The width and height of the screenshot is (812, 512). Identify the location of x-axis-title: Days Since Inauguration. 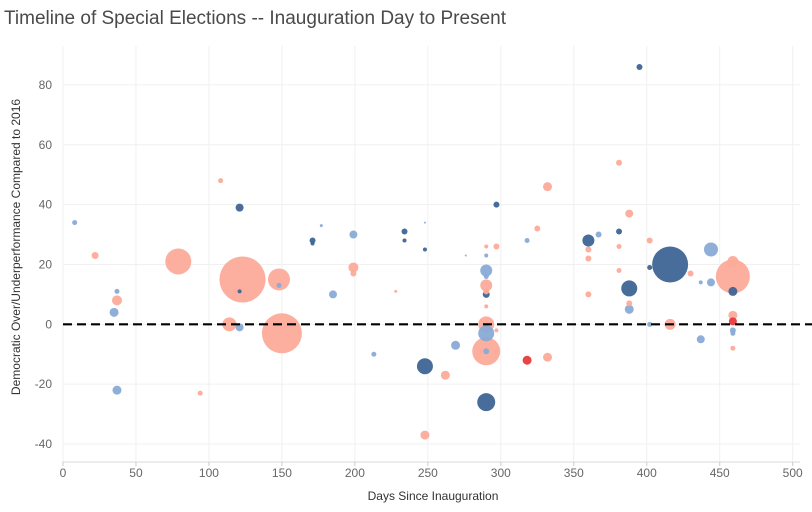
(433, 496).